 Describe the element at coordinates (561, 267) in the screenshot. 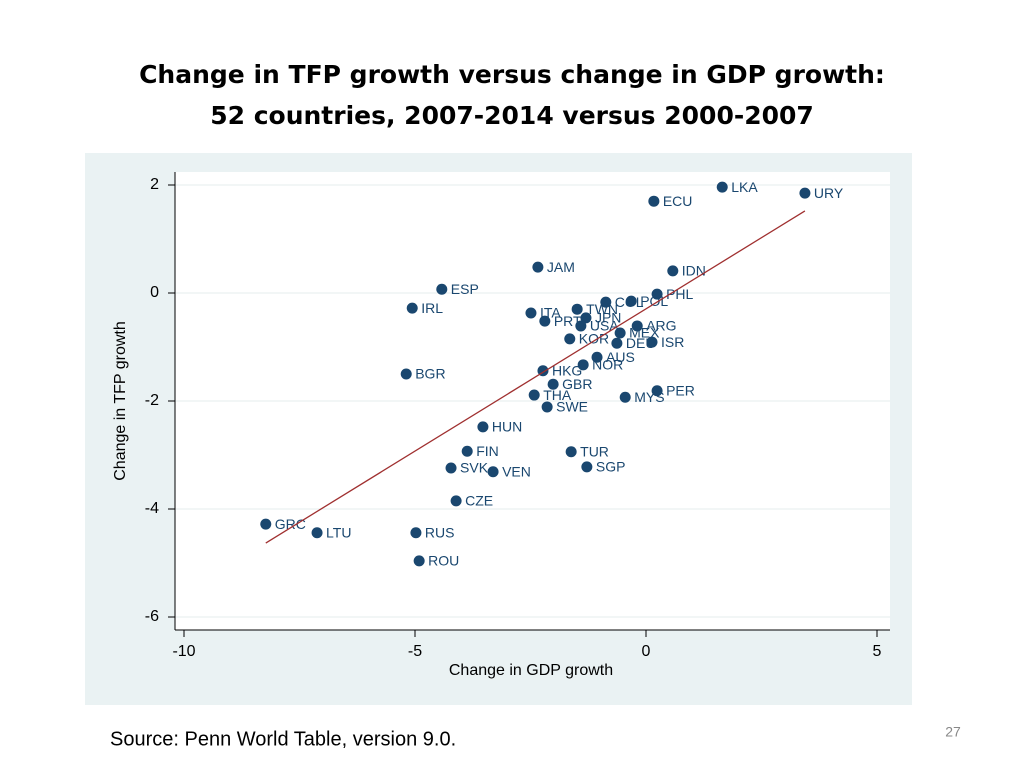

I see `point-label: JAM` at that location.